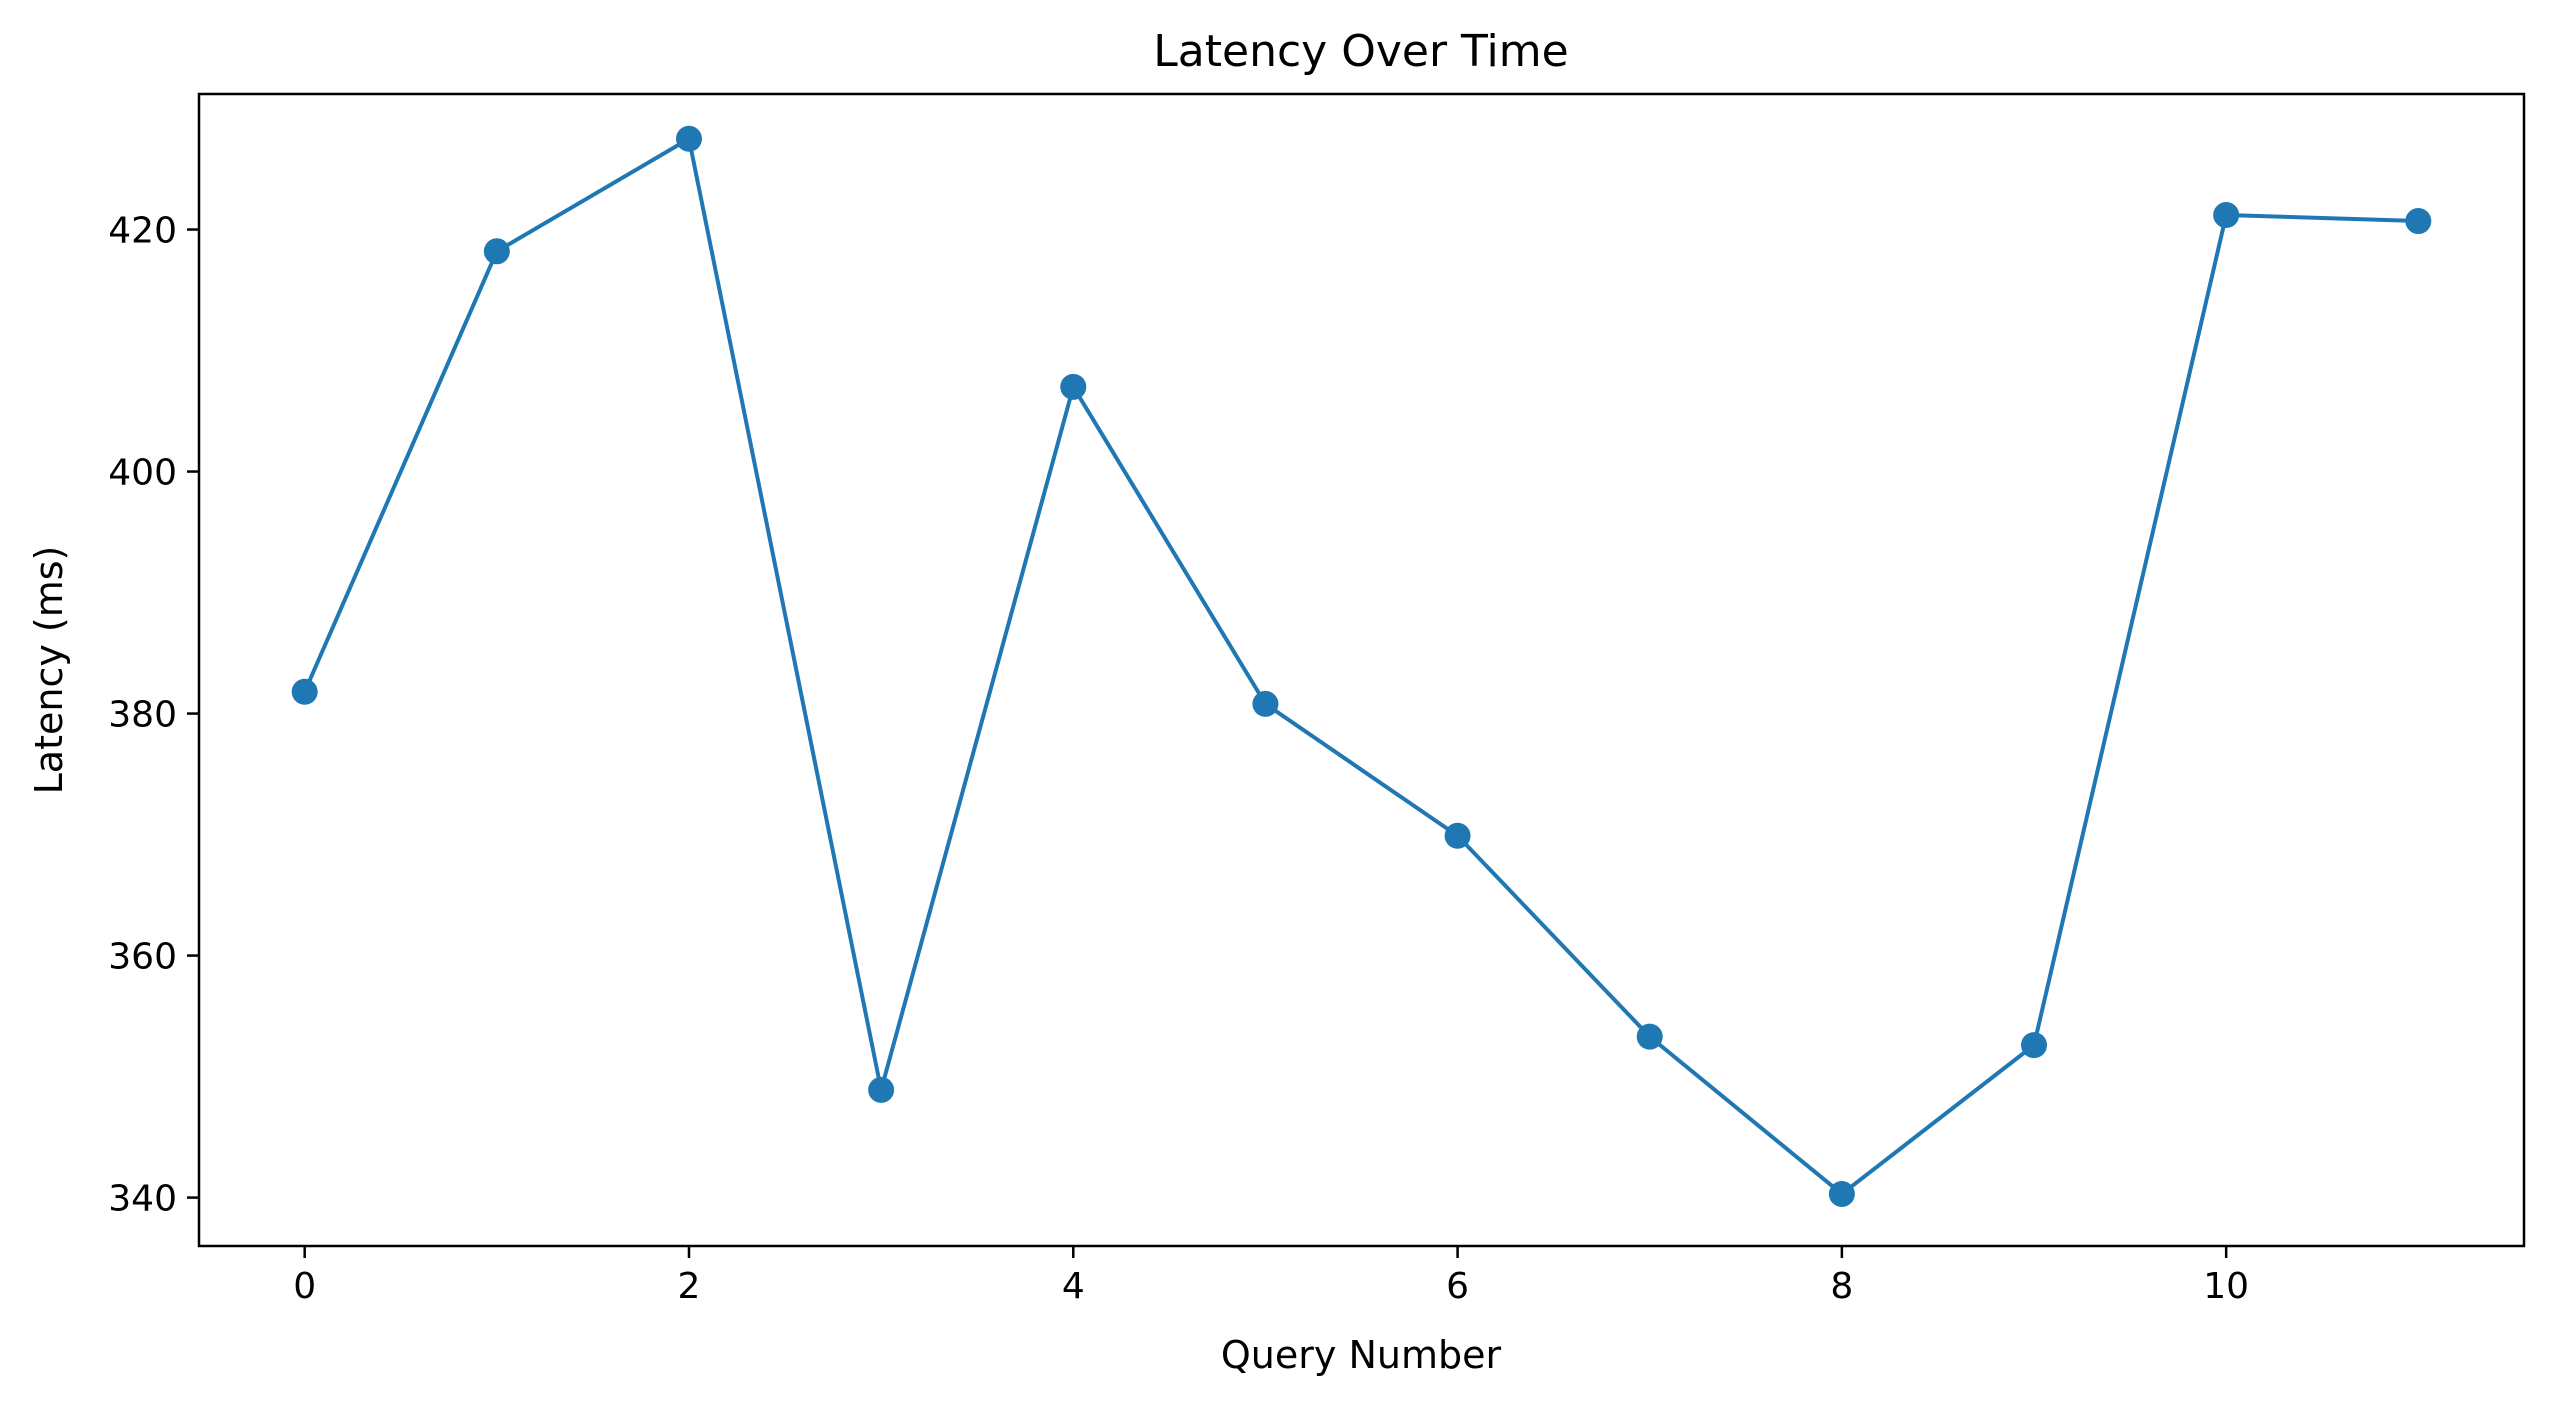  Describe the element at coordinates (142, 715) in the screenshot. I see `y-tick-label: 380` at that location.